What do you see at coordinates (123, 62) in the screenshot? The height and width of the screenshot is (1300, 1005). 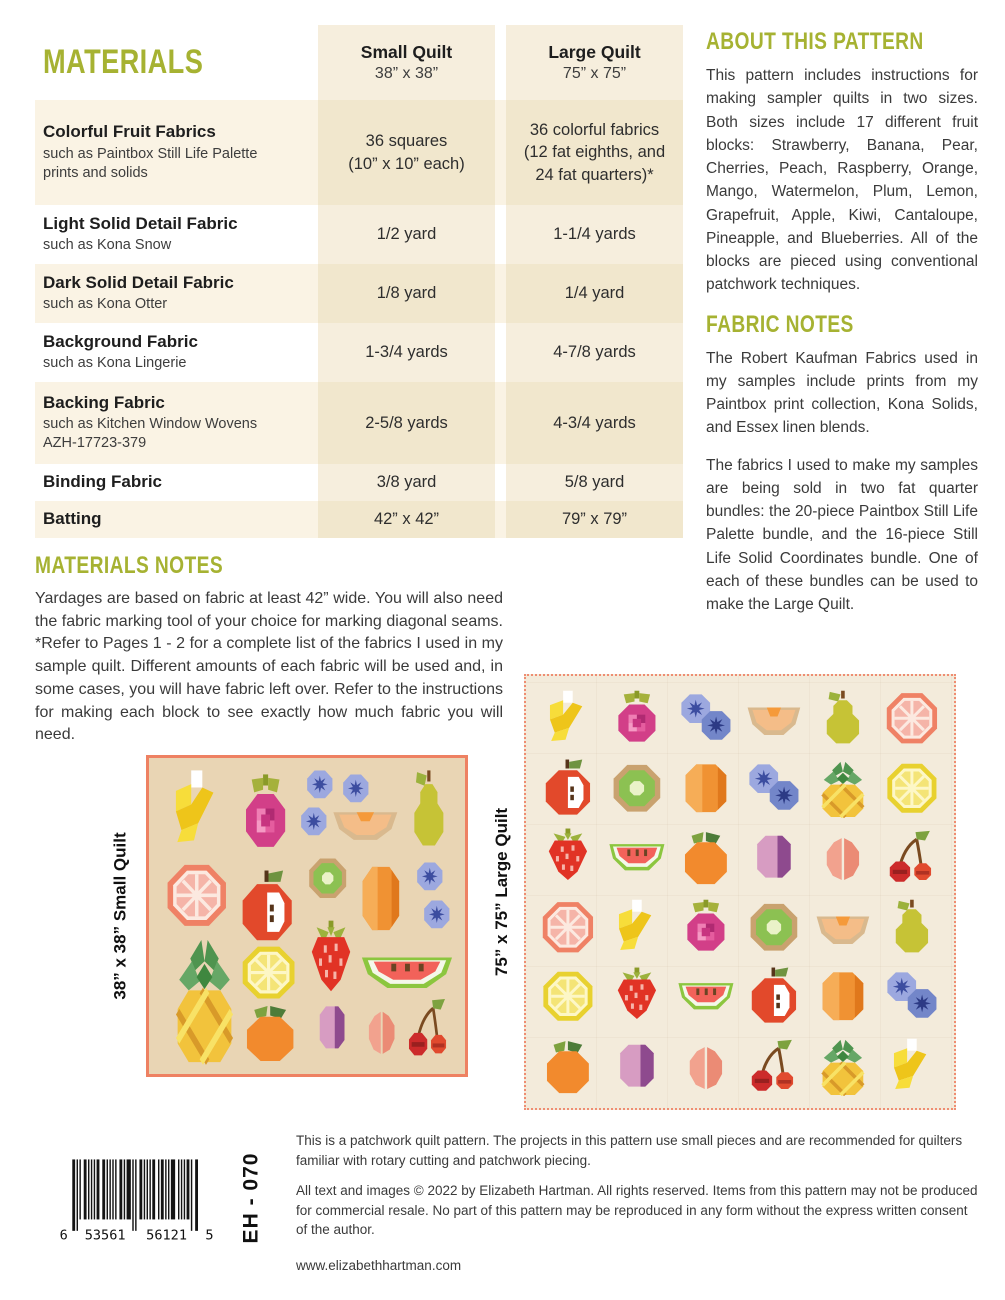 I see `materials-title: MATERIALS` at bounding box center [123, 62].